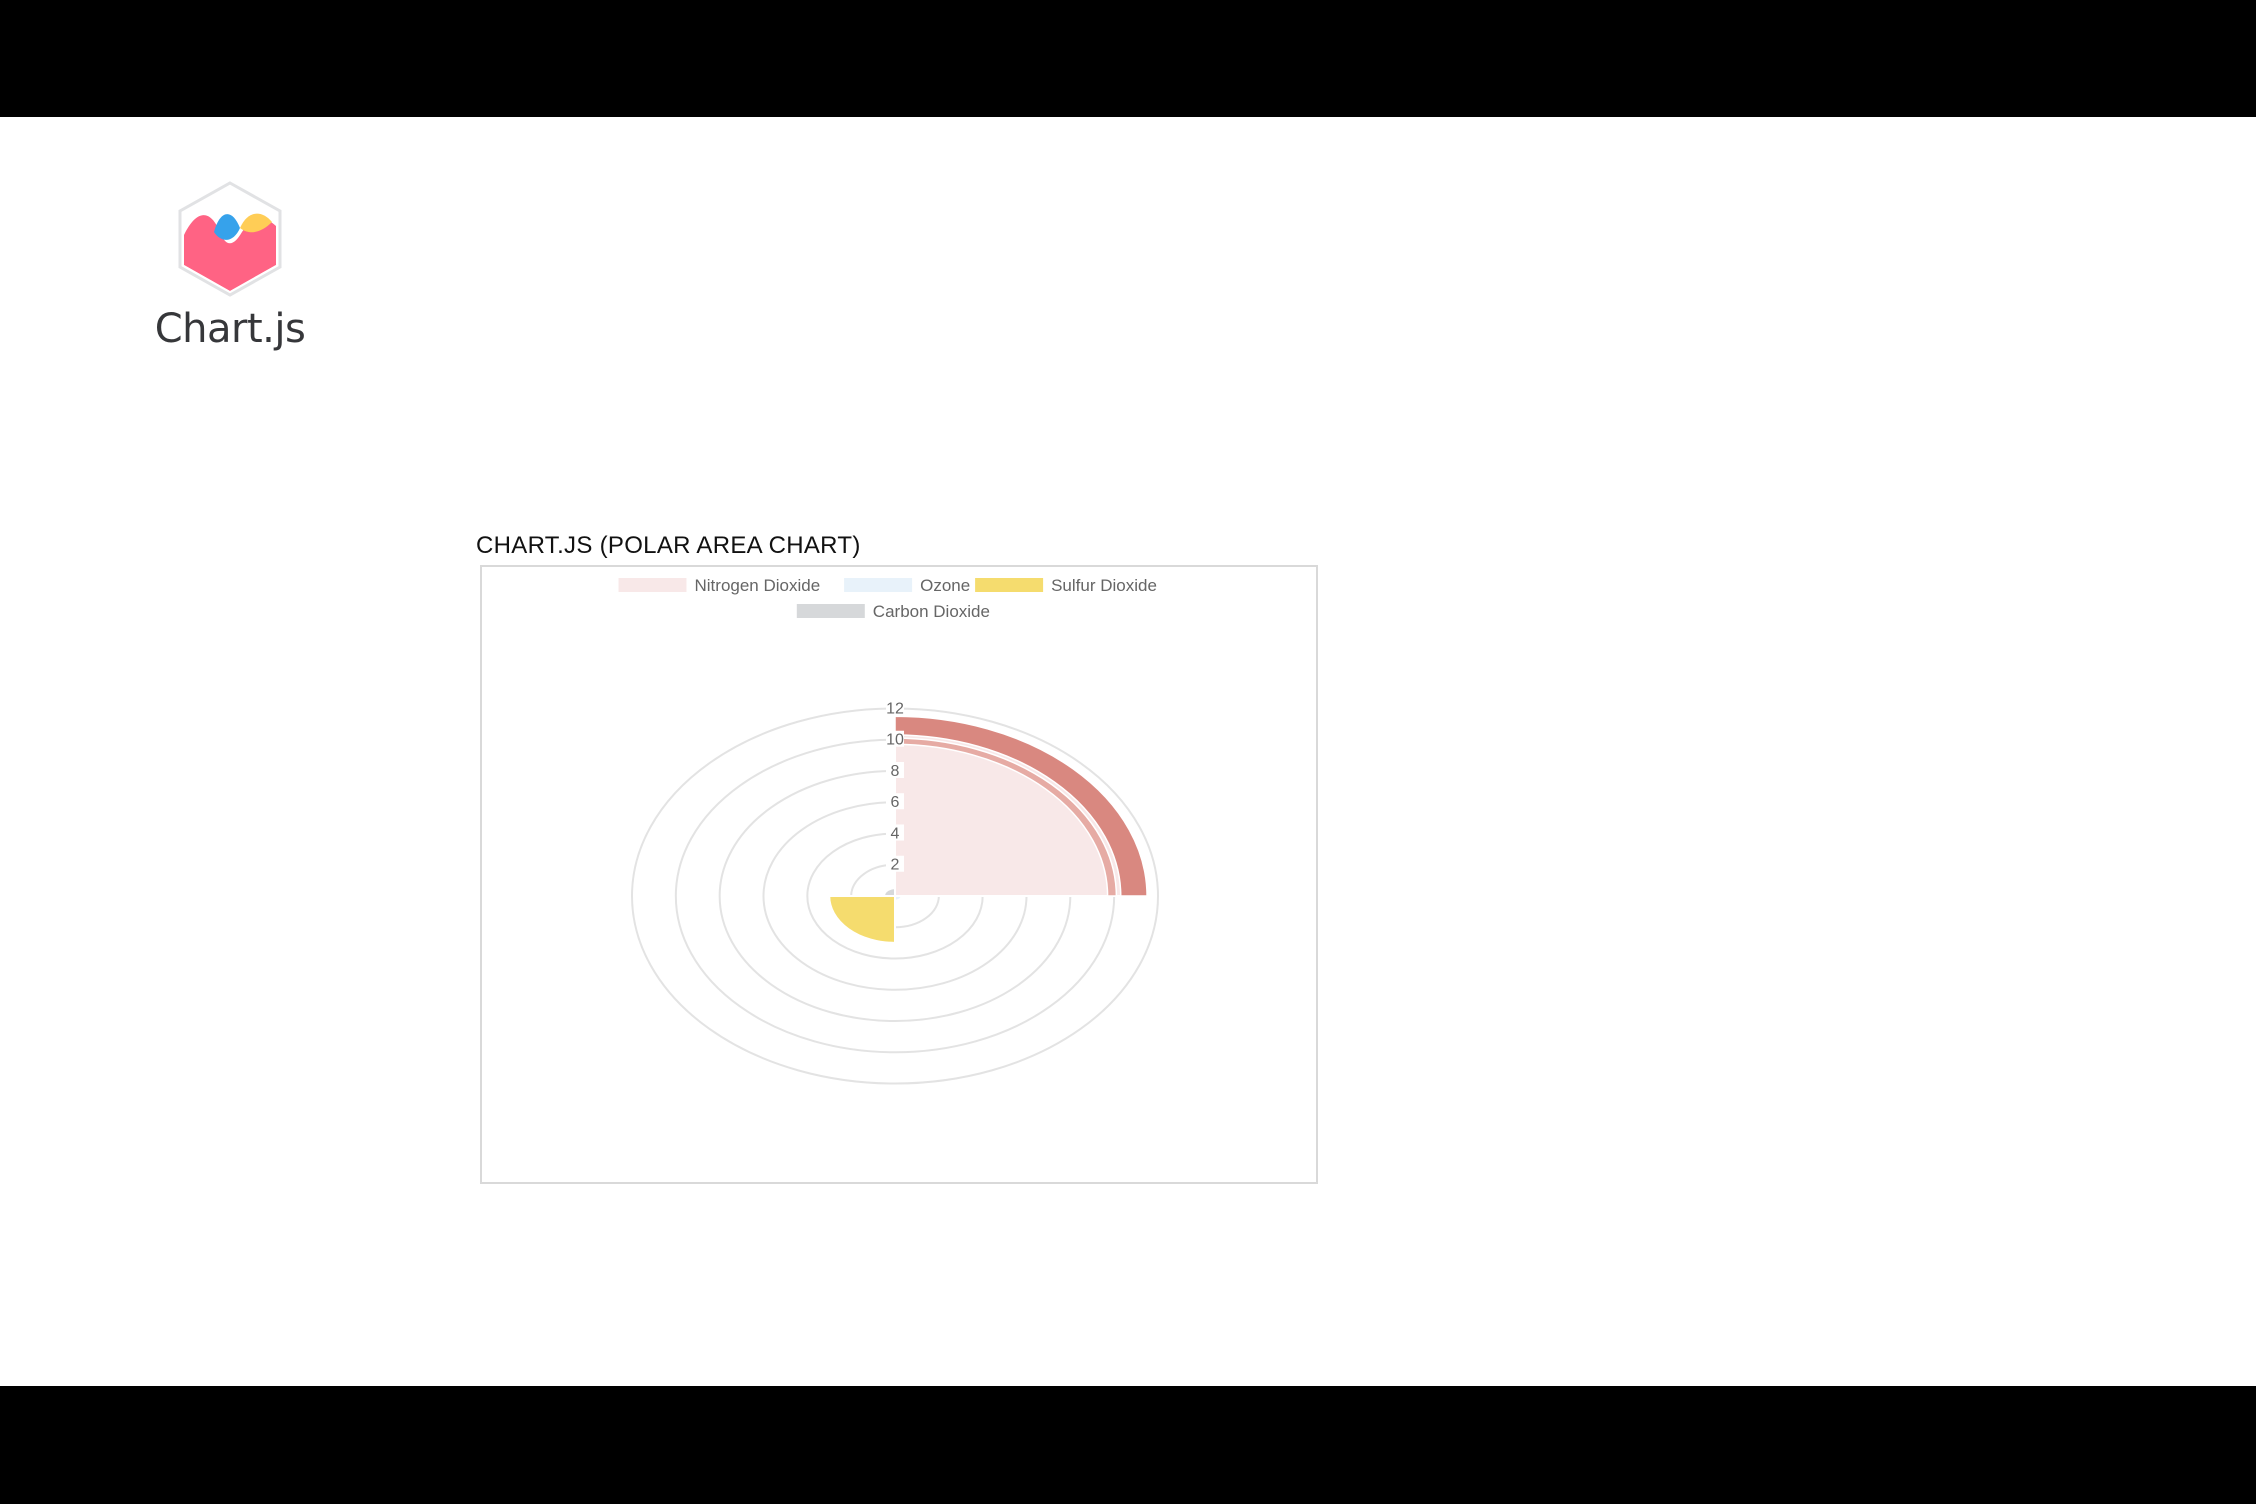  Describe the element at coordinates (862, 919) in the screenshot. I see `sector-sulfur-dioxide` at that location.